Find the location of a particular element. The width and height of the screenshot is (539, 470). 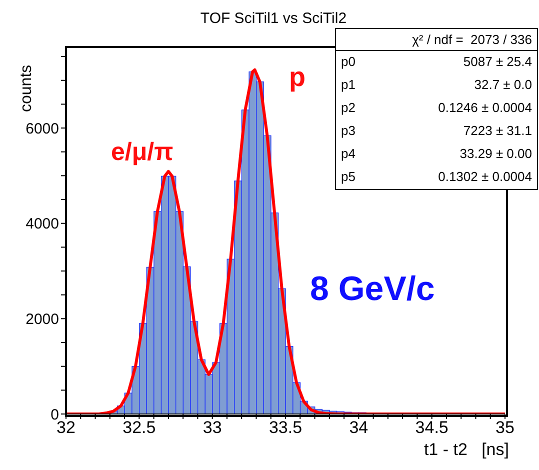

annotation: 0.1302 ± 0.0004 is located at coordinates (485, 176).